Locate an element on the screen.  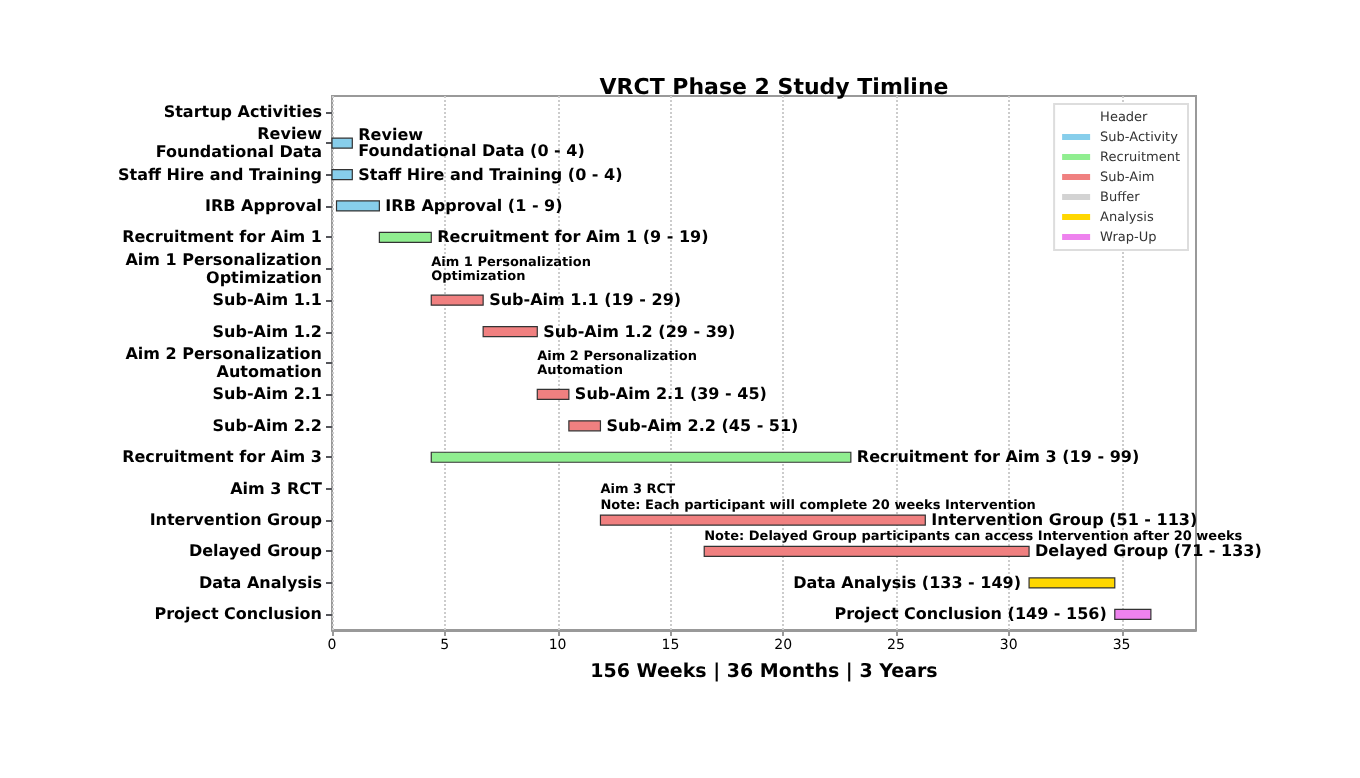
y-tick-label: Sub-Aim 2.1 is located at coordinates (267, 394).